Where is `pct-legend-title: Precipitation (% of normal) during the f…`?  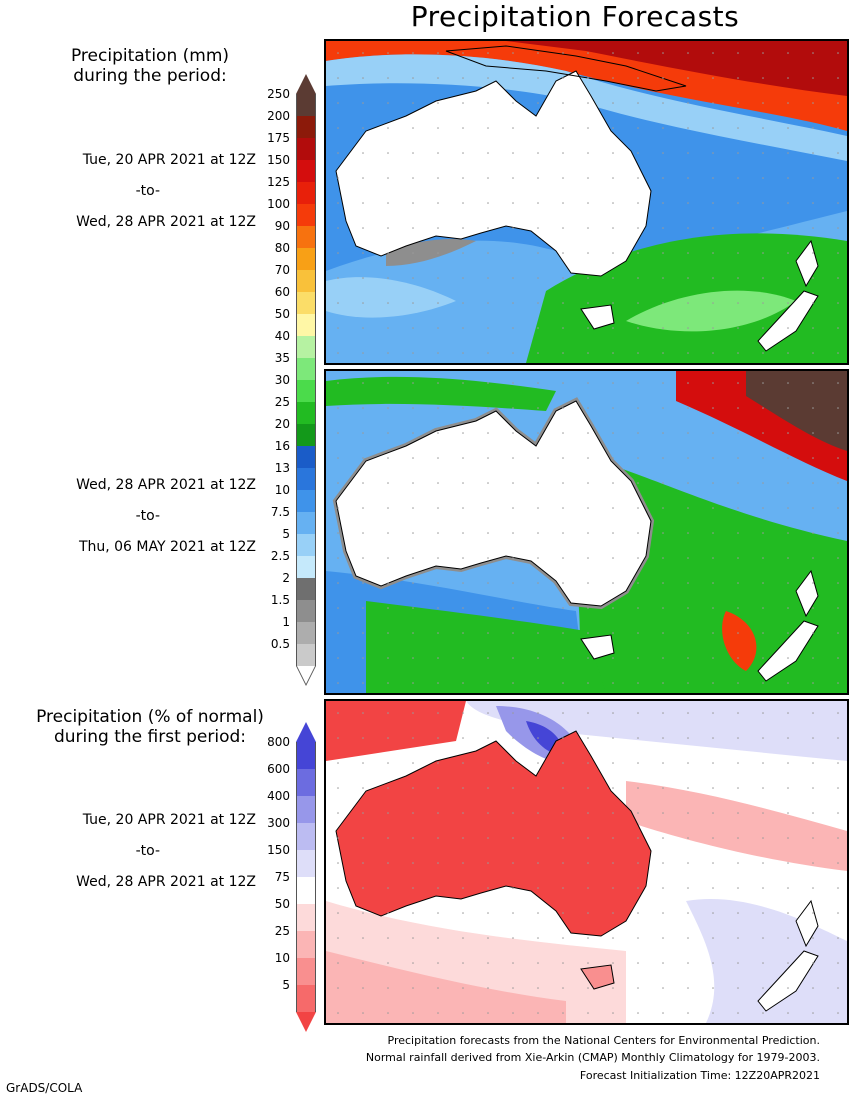
pct-legend-title: Precipitation (% of normal) during the f… is located at coordinates (150, 727).